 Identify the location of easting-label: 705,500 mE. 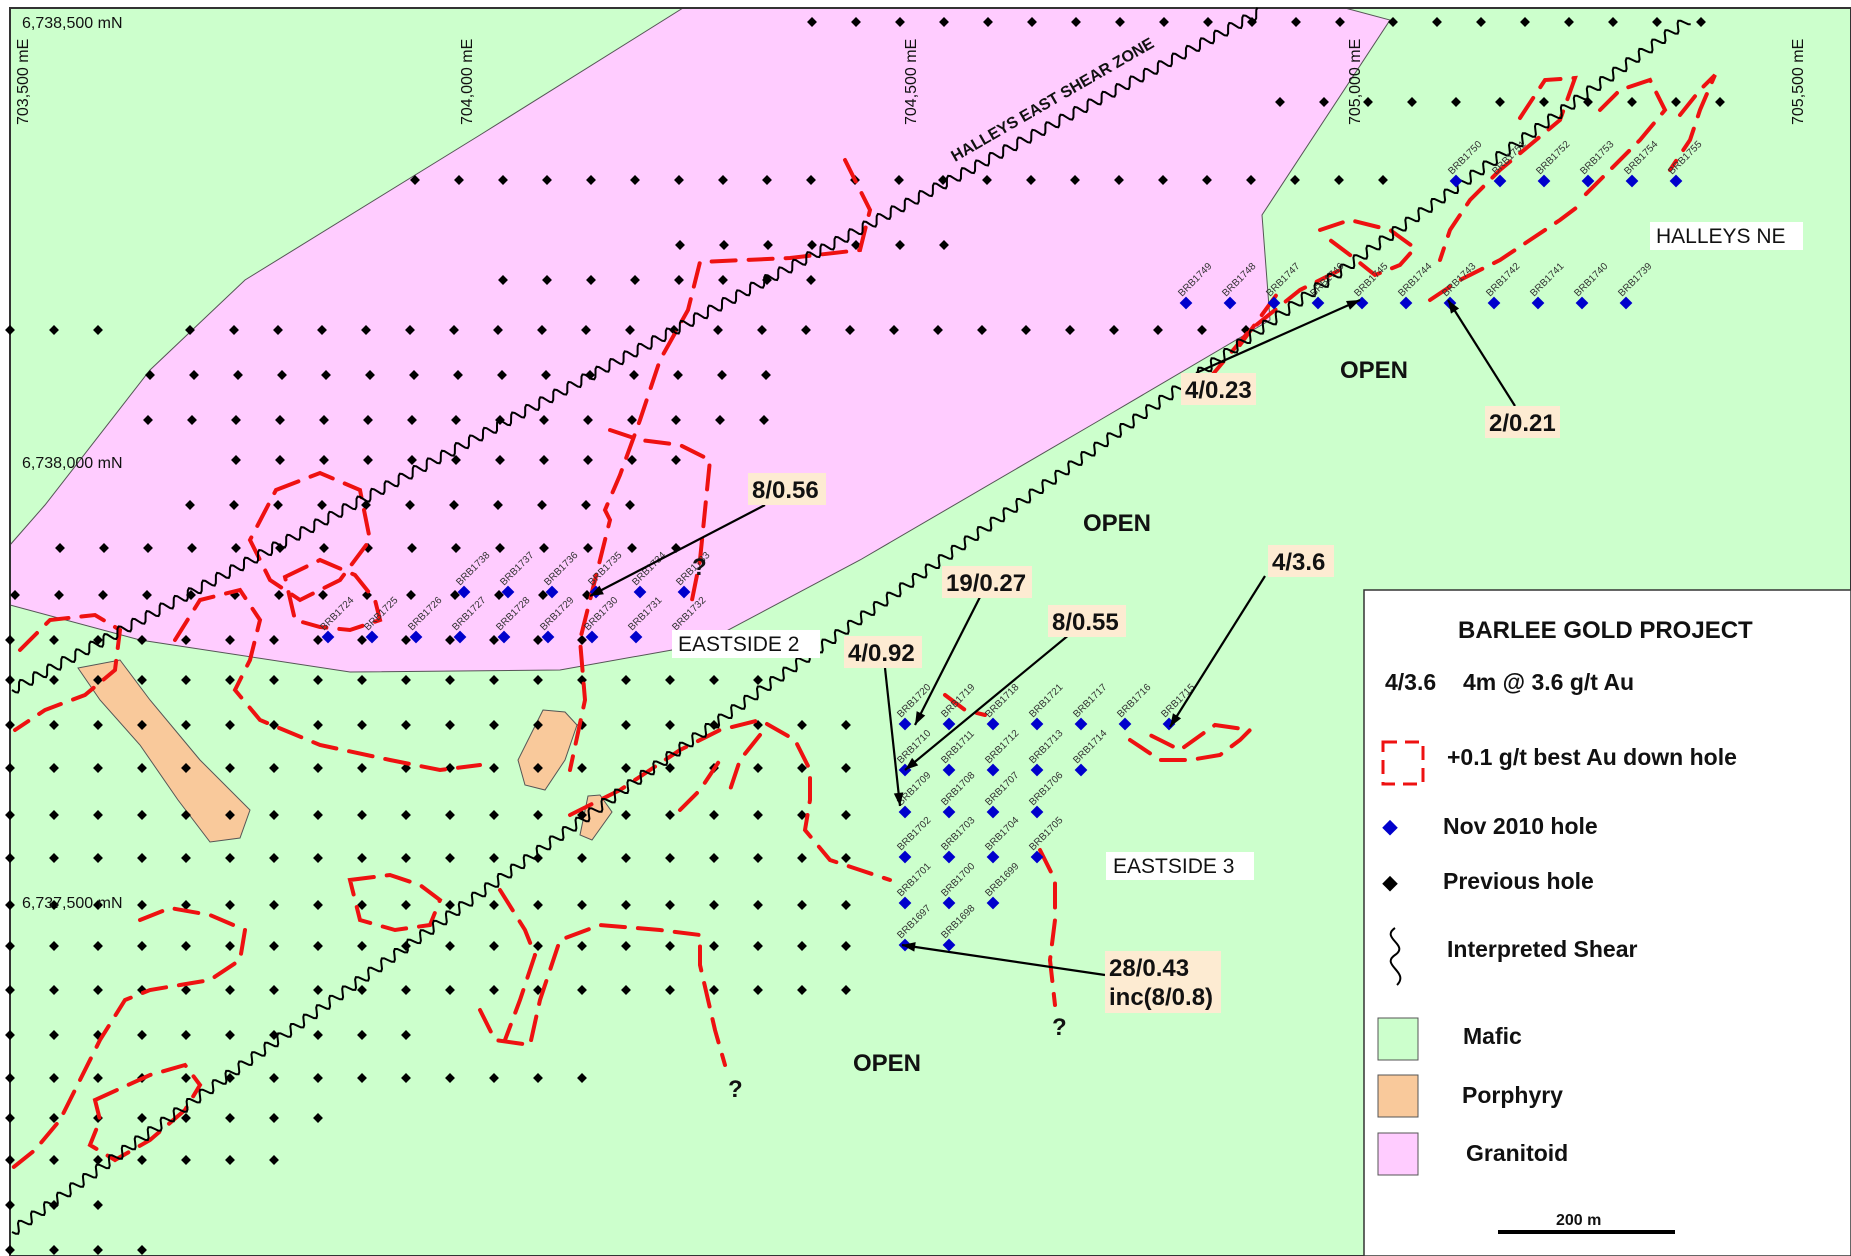
(1798, 82).